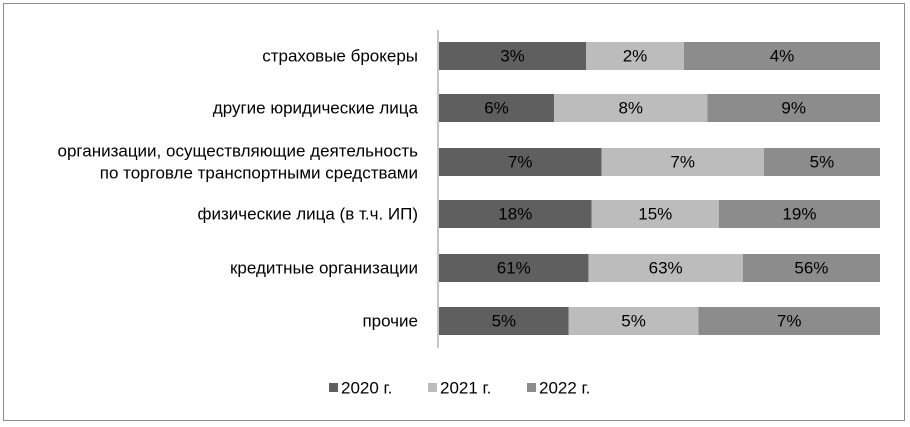  Describe the element at coordinates (564, 388) in the screenshot. I see `legend-label: 2022 г.` at that location.